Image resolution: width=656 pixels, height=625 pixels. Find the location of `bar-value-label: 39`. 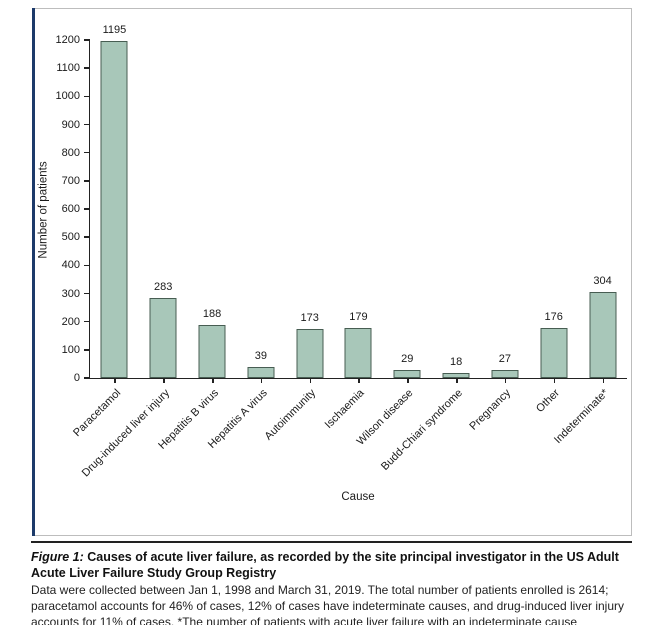

bar-value-label: 39 is located at coordinates (260, 356).